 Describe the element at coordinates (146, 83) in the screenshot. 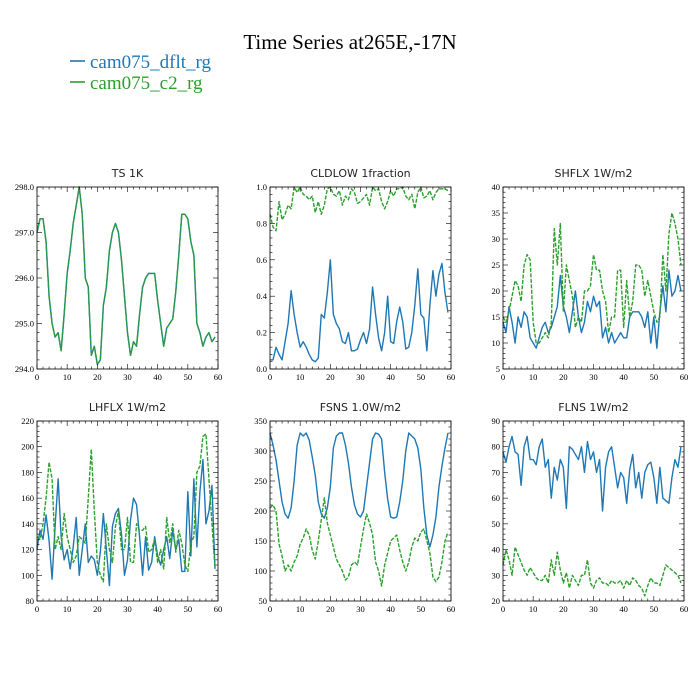

I see `legend-label-c2: cam075_c2_rg` at that location.